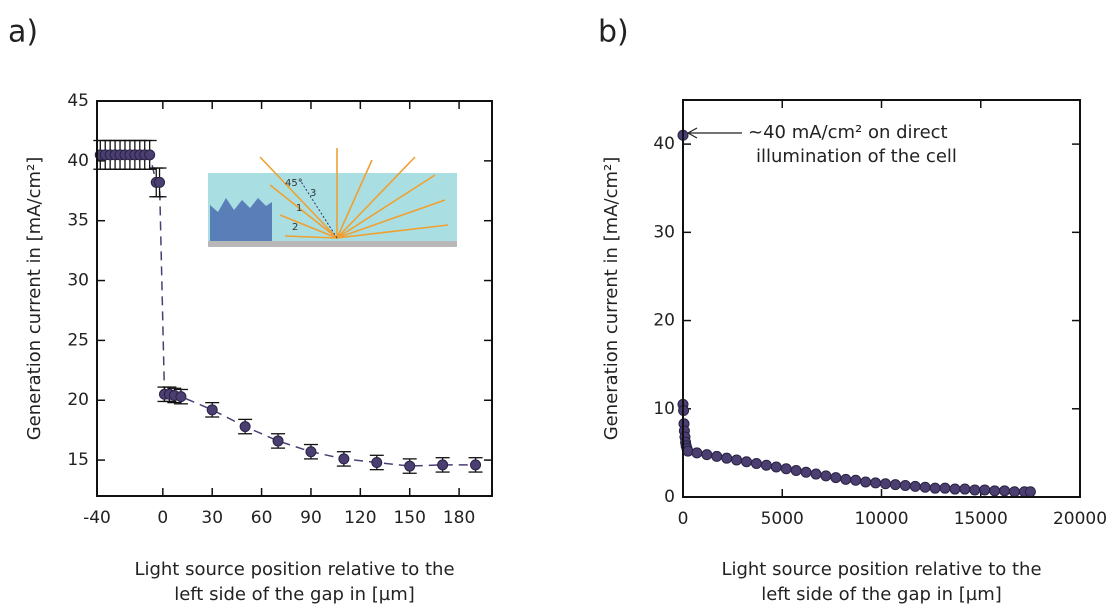  What do you see at coordinates (332, 244) in the screenshot?
I see `inset-substrate` at bounding box center [332, 244].